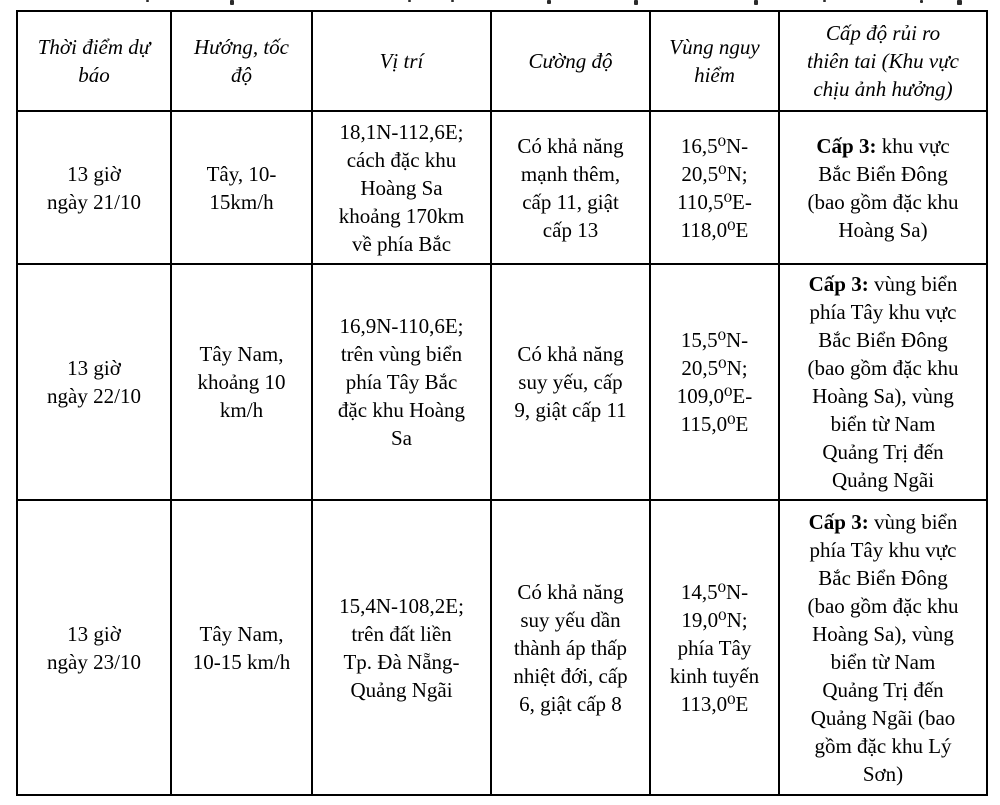 Image resolution: width=1000 pixels, height=805 pixels. Describe the element at coordinates (94, 61) in the screenshot. I see `col-header-forecast-time: Thời điểm dự báo` at that location.